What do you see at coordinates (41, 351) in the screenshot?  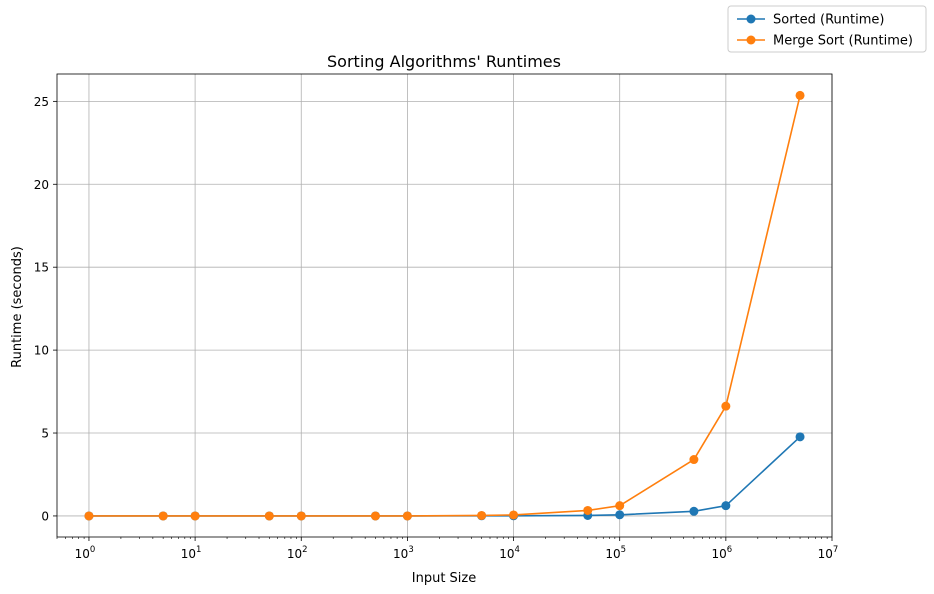 I see `y-tick-label: 10` at bounding box center [41, 351].